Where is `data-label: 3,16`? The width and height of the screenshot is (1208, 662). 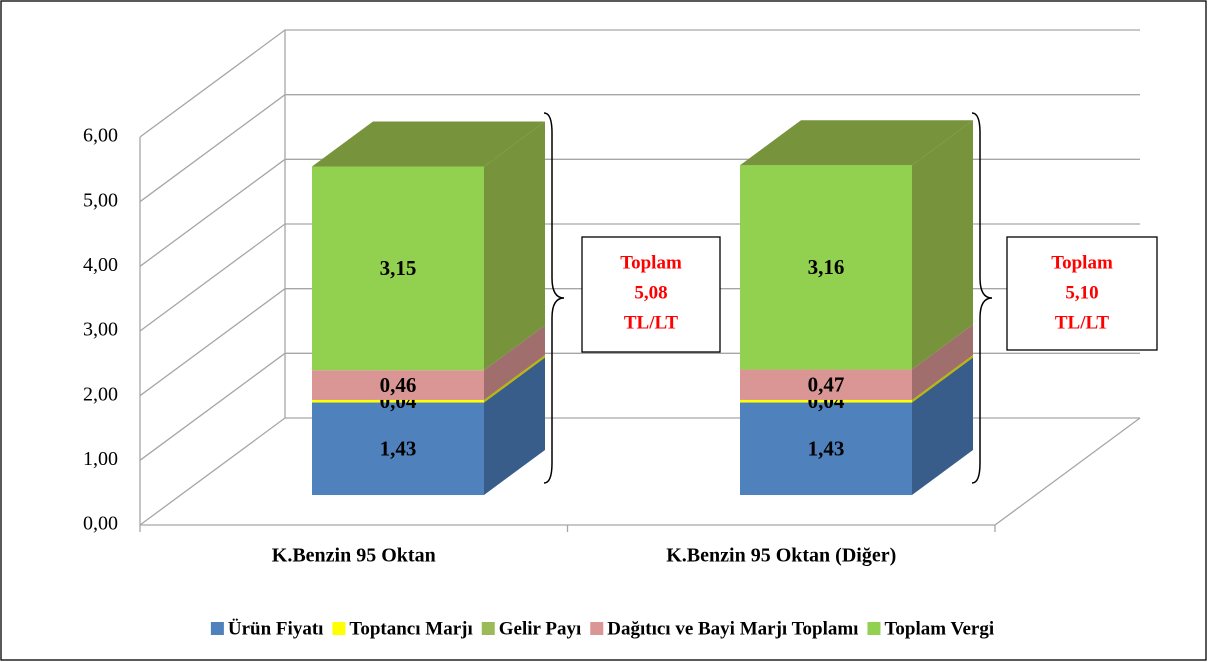 data-label: 3,16 is located at coordinates (826, 267).